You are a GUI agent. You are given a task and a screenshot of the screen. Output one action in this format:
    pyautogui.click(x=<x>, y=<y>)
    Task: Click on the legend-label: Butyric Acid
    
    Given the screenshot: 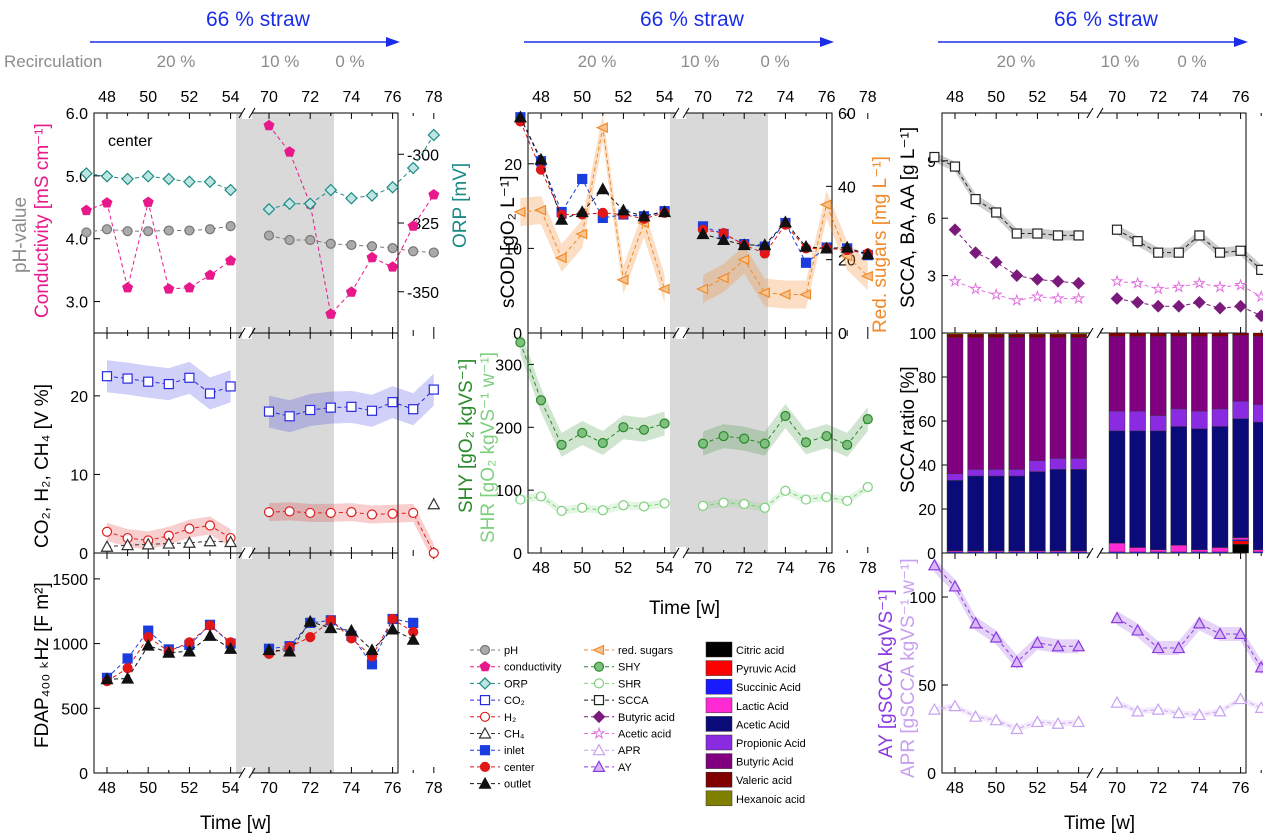 What is the action you would take?
    pyautogui.click(x=764, y=763)
    